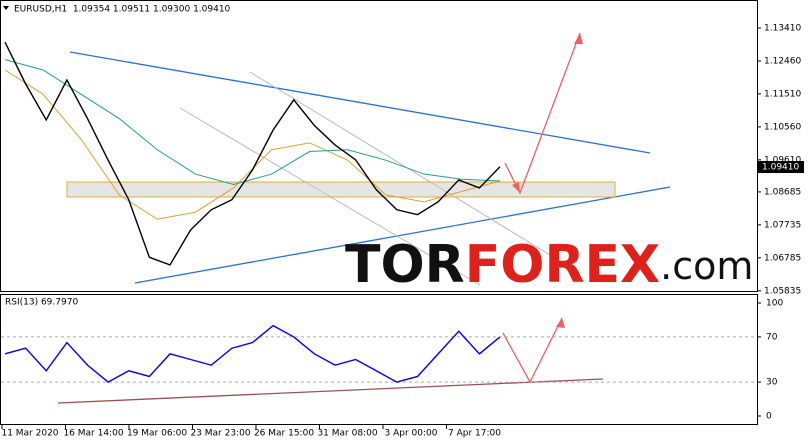 The height and width of the screenshot is (444, 808). What do you see at coordinates (411, 434) in the screenshot?
I see `x-tick-label: 3 Apr 00:00` at bounding box center [411, 434].